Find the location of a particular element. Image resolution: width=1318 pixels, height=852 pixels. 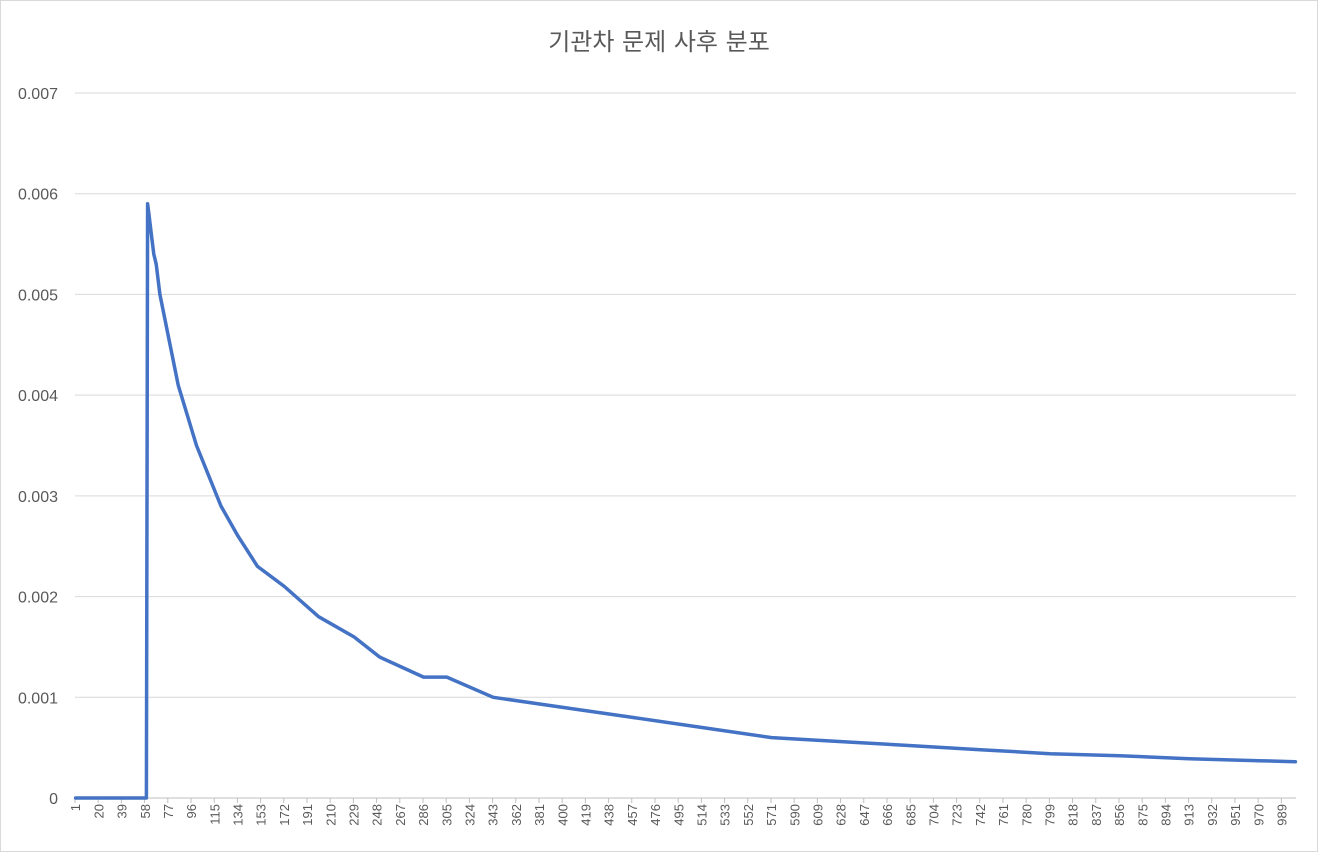

x-tick-label: 191 is located at coordinates (307, 815).